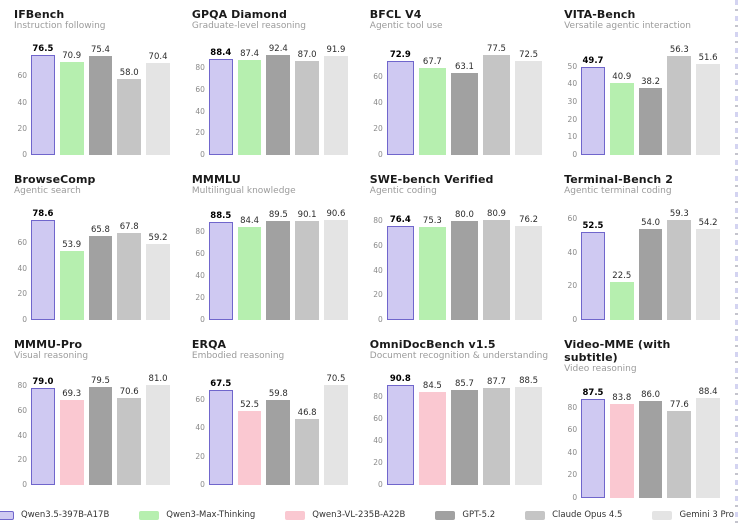 This screenshot has width=738, height=526. What do you see at coordinates (496, 95) in the screenshot?
I see `bar-cell-claude-opus-4-5: 77.5` at bounding box center [496, 95].